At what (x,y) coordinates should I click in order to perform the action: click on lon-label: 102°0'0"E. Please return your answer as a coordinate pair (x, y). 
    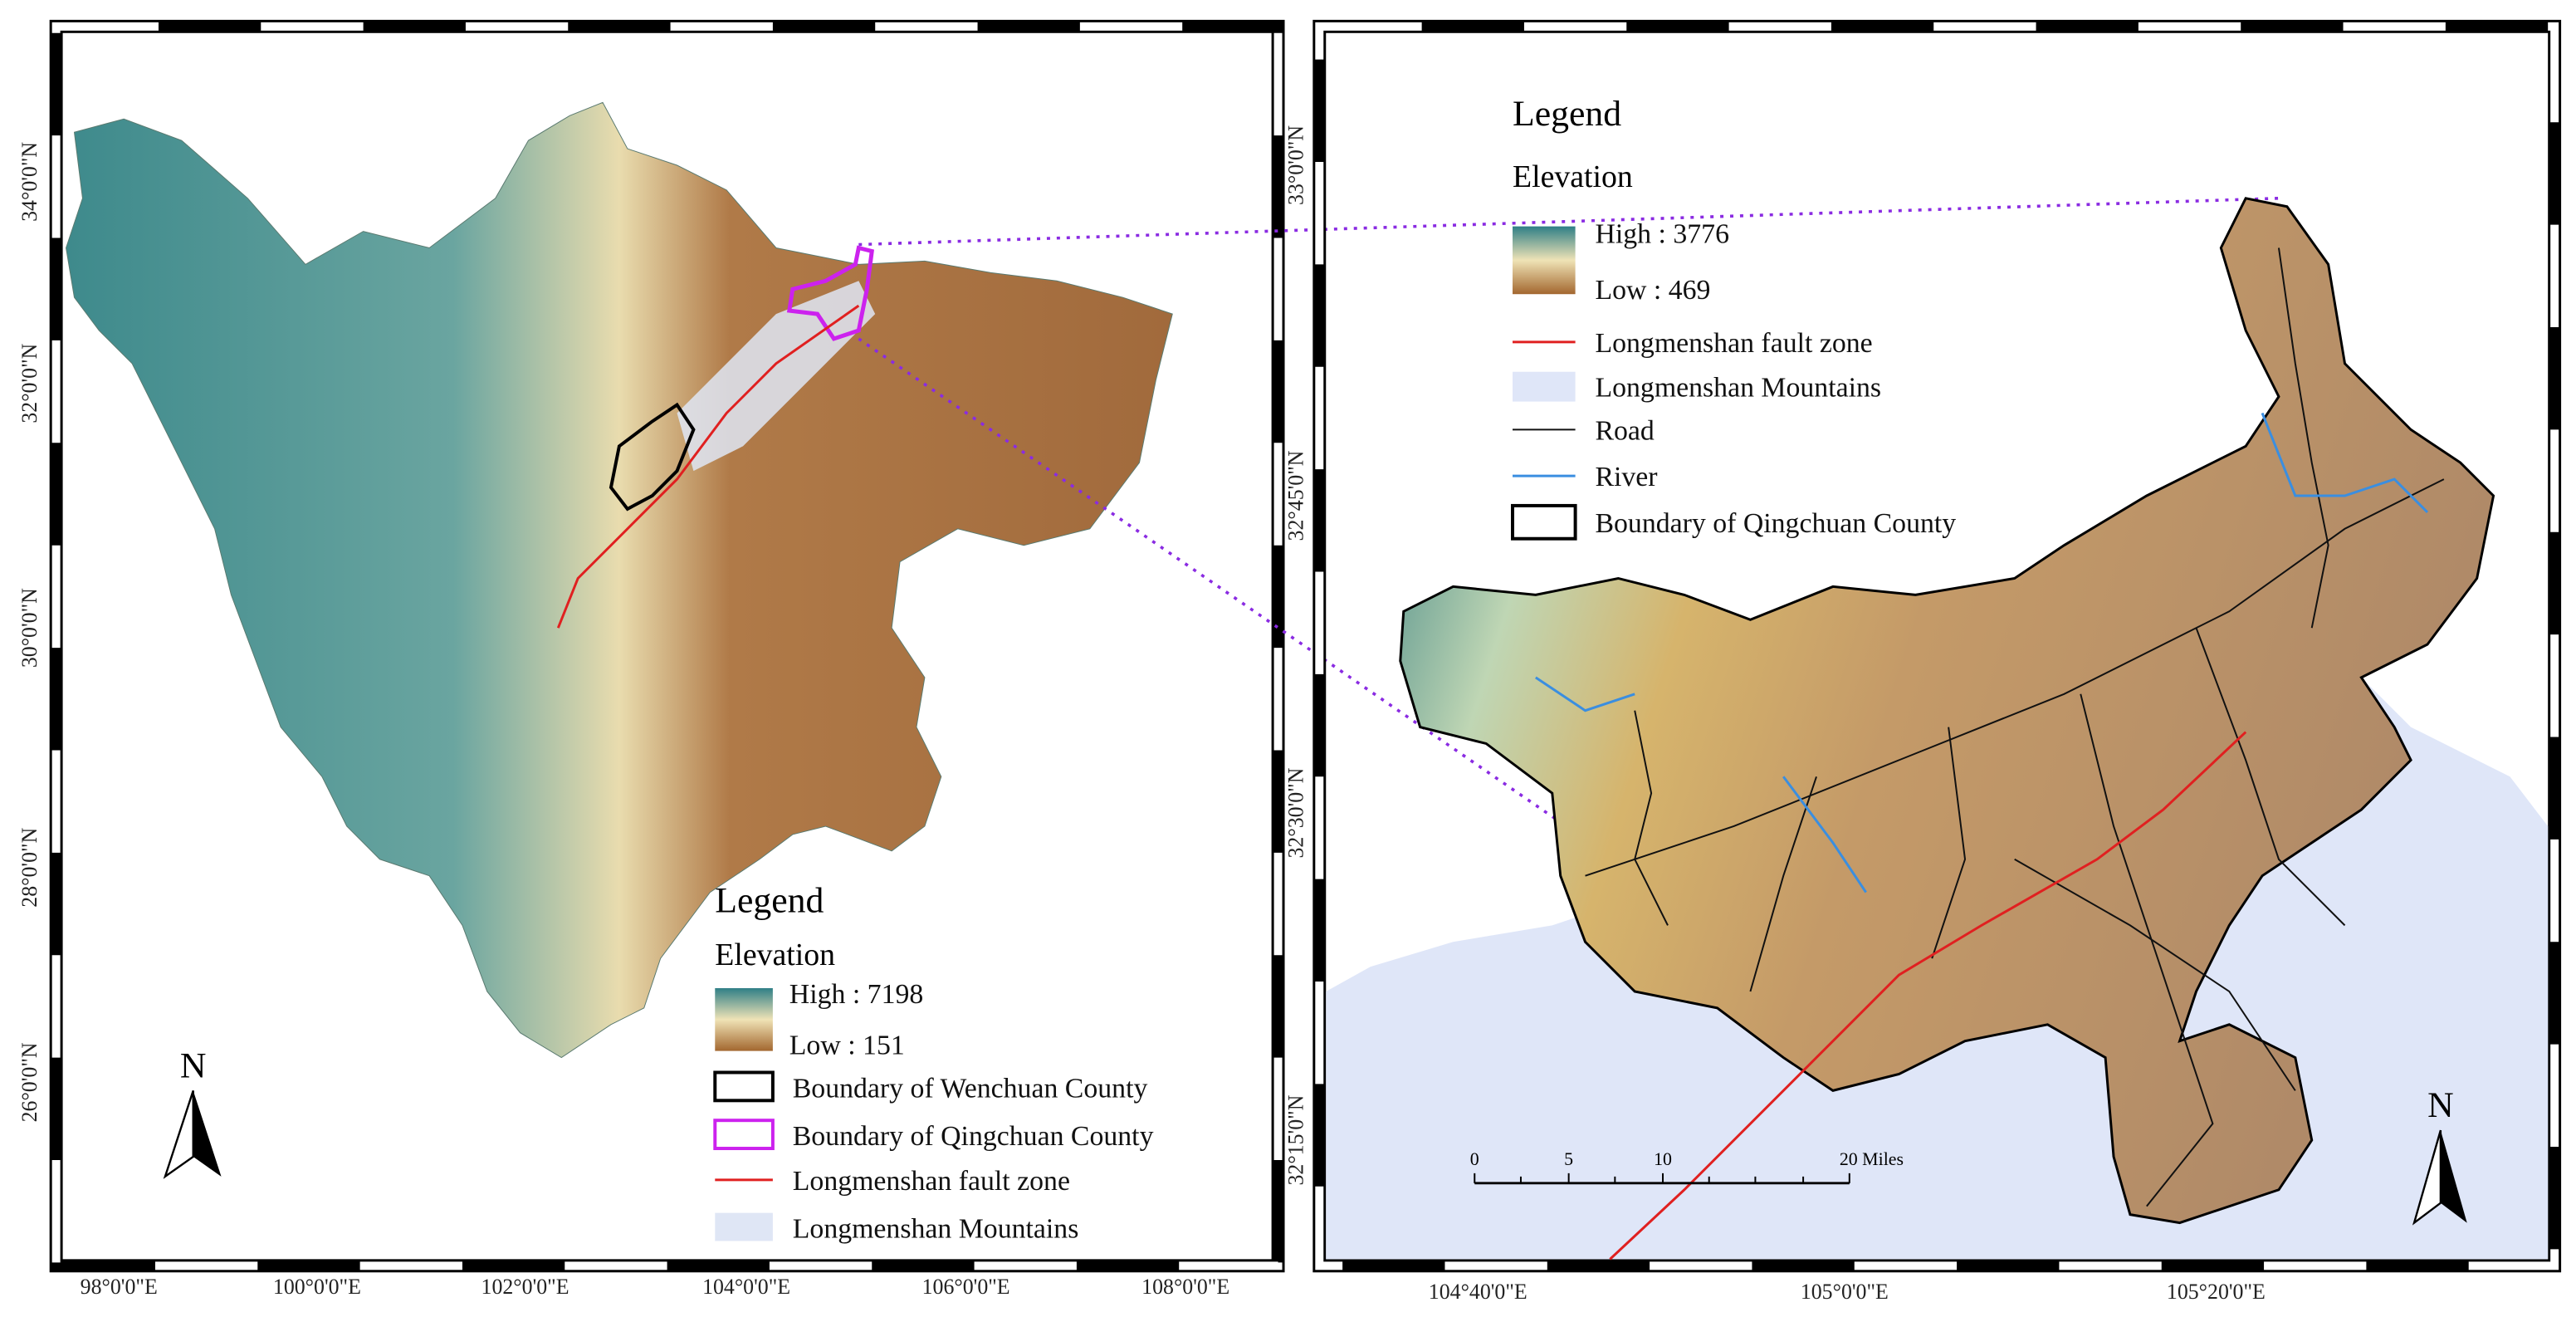
    Looking at the image, I should click on (525, 1287).